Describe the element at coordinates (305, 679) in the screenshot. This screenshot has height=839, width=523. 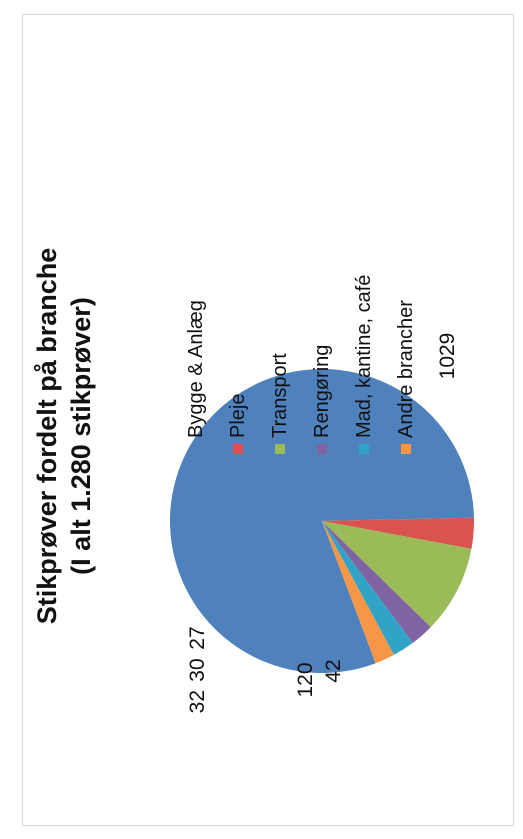
I see `data-label-3: 120` at that location.